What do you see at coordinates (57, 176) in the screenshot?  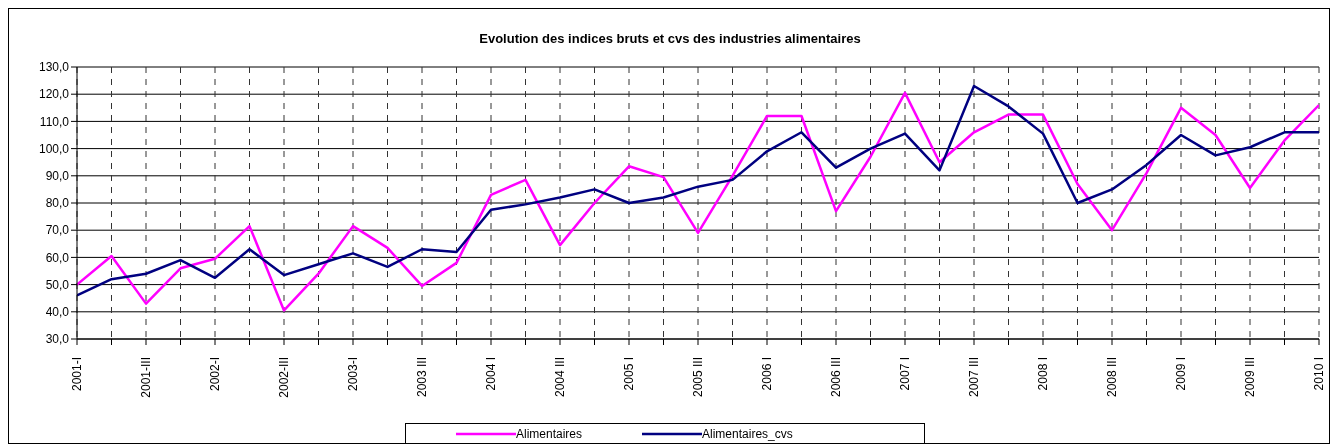 I see `y-tick-label: 90,0` at bounding box center [57, 176].